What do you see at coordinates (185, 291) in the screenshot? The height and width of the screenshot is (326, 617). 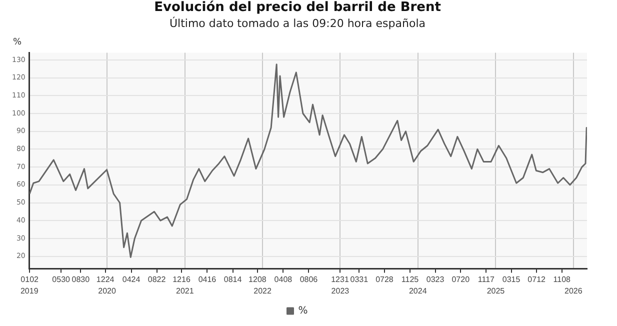 I see `x2-tick-label: 2021` at bounding box center [185, 291].